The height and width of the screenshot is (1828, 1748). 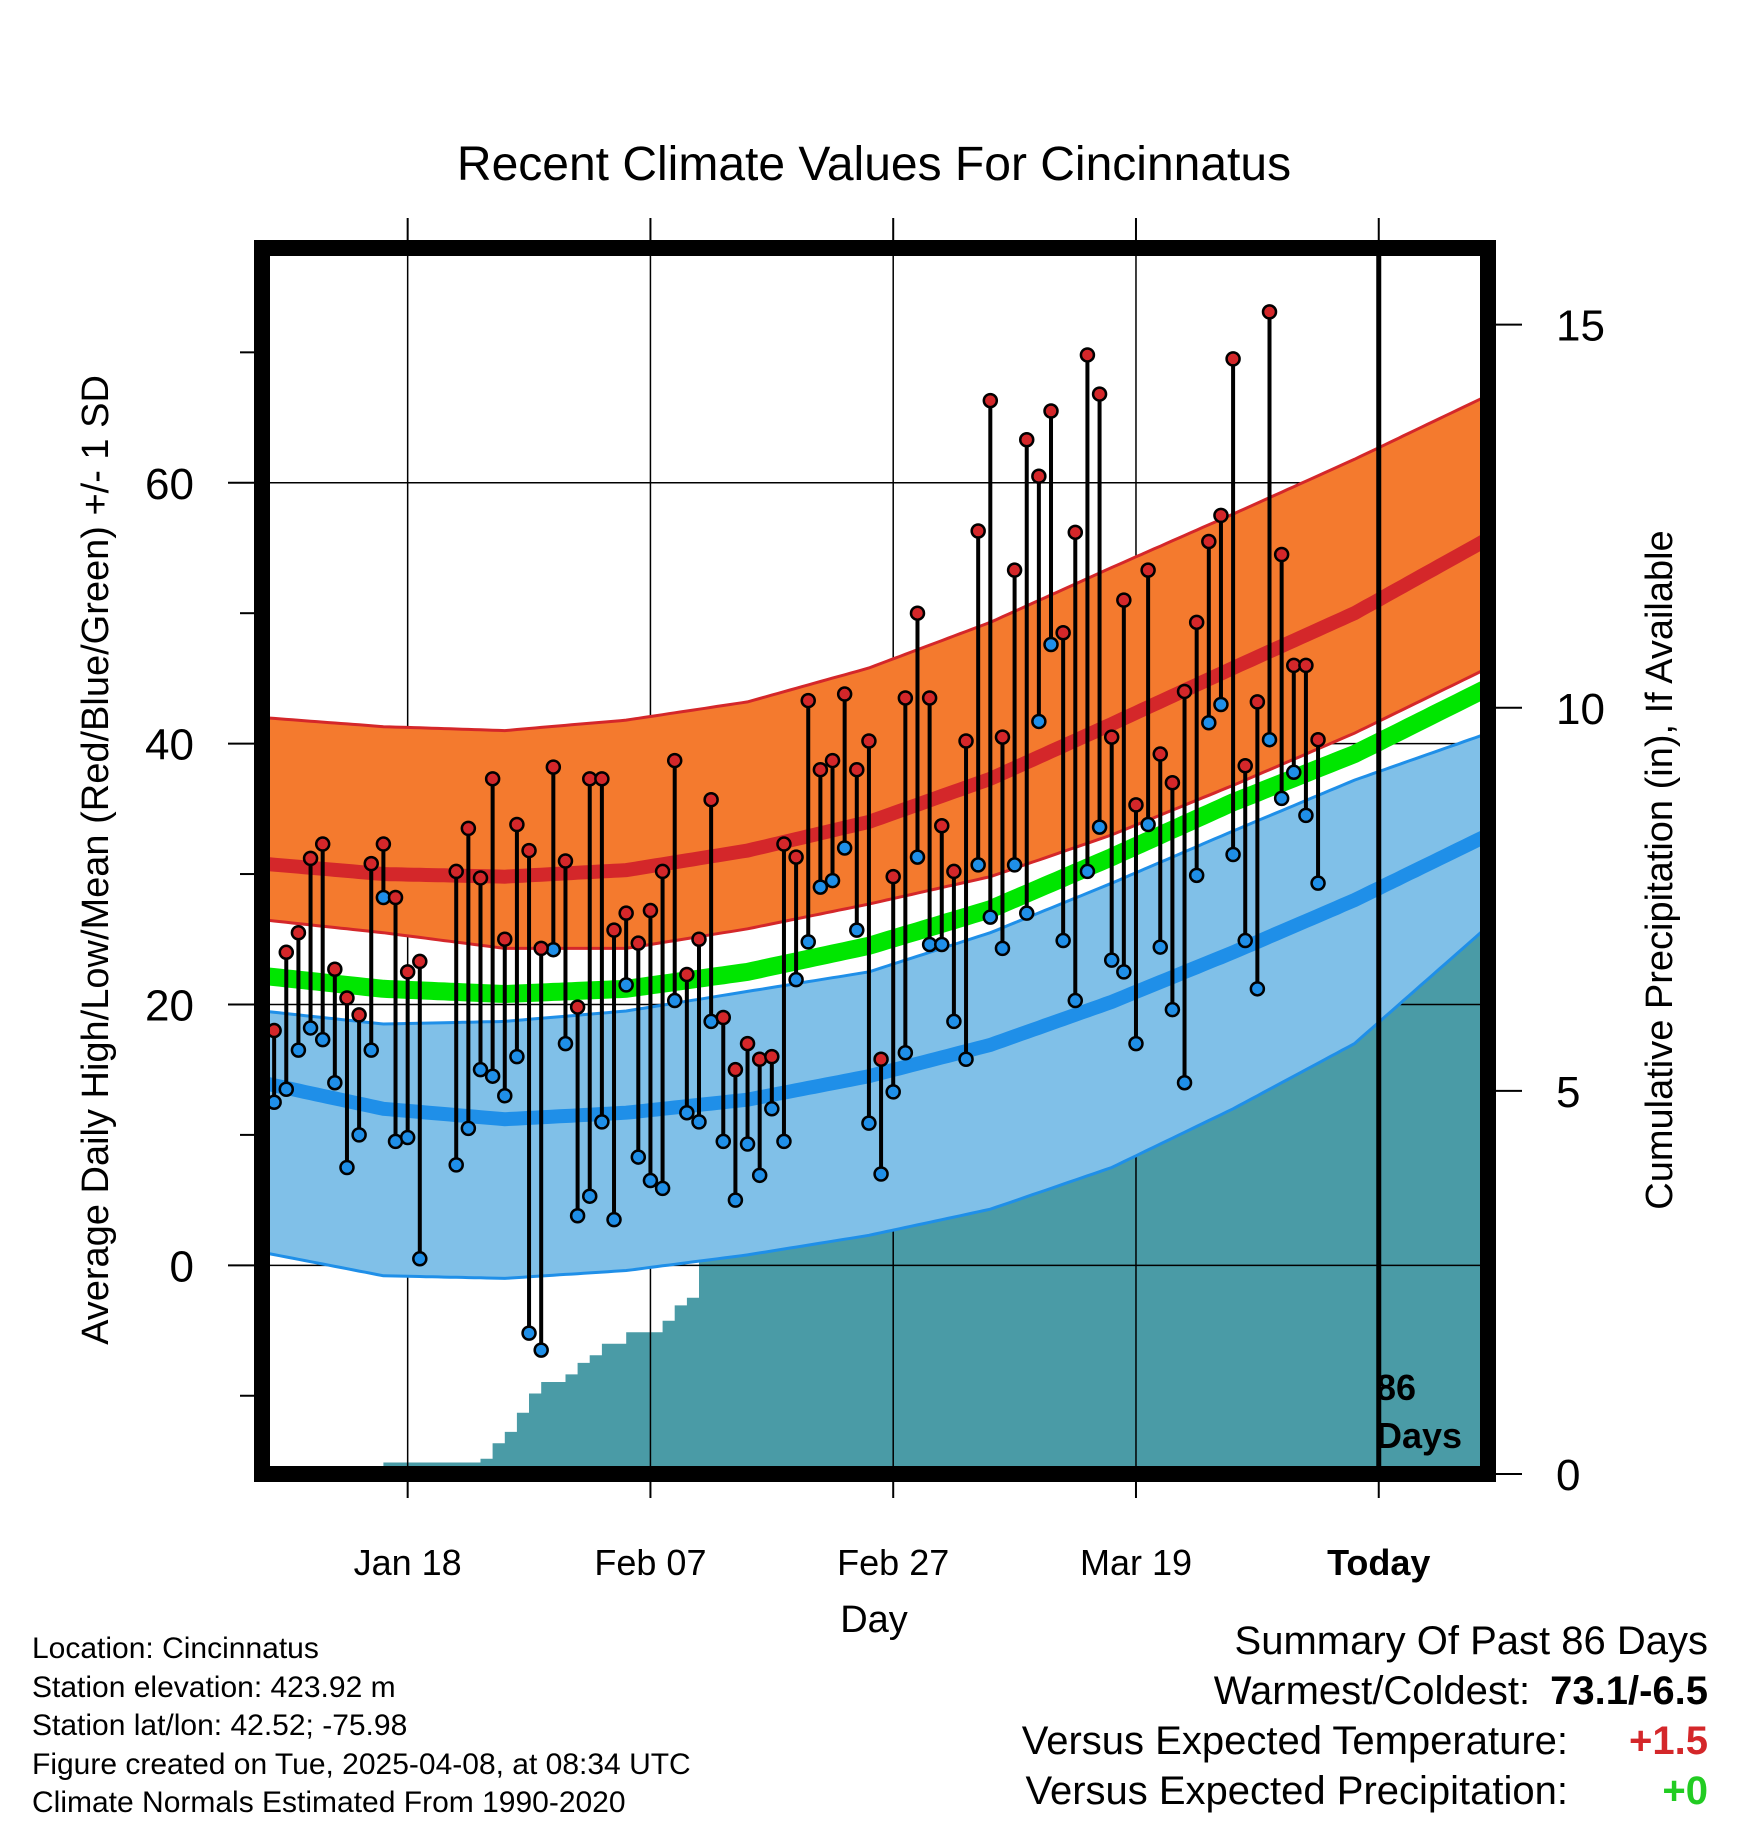 I want to click on x-tick-label: Today, so click(x=1378, y=1562).